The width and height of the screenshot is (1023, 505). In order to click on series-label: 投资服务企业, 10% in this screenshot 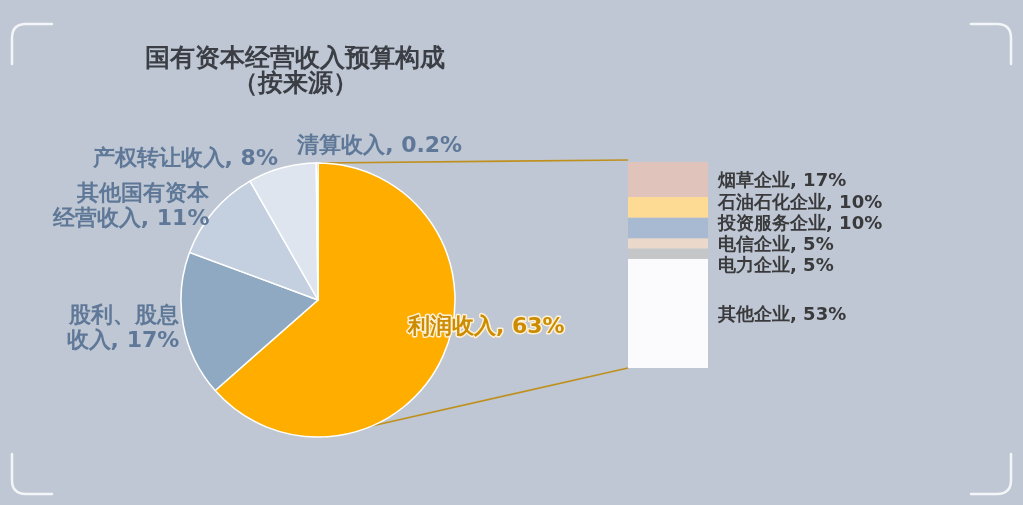, I will do `click(800, 223)`.